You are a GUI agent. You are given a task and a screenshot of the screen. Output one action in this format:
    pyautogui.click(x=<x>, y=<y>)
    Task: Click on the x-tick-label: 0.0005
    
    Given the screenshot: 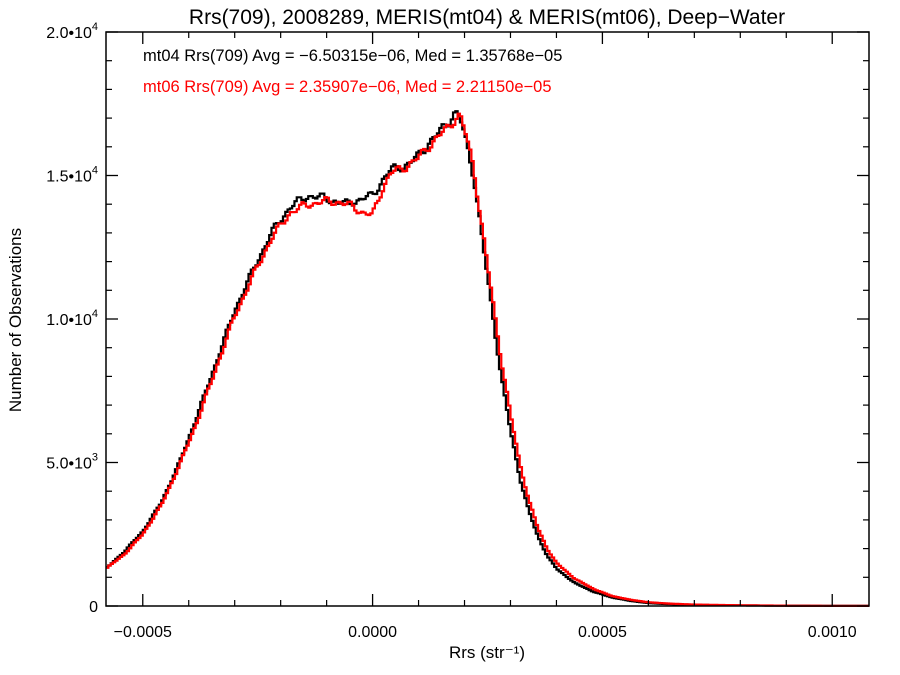 What is the action you would take?
    pyautogui.click(x=602, y=632)
    